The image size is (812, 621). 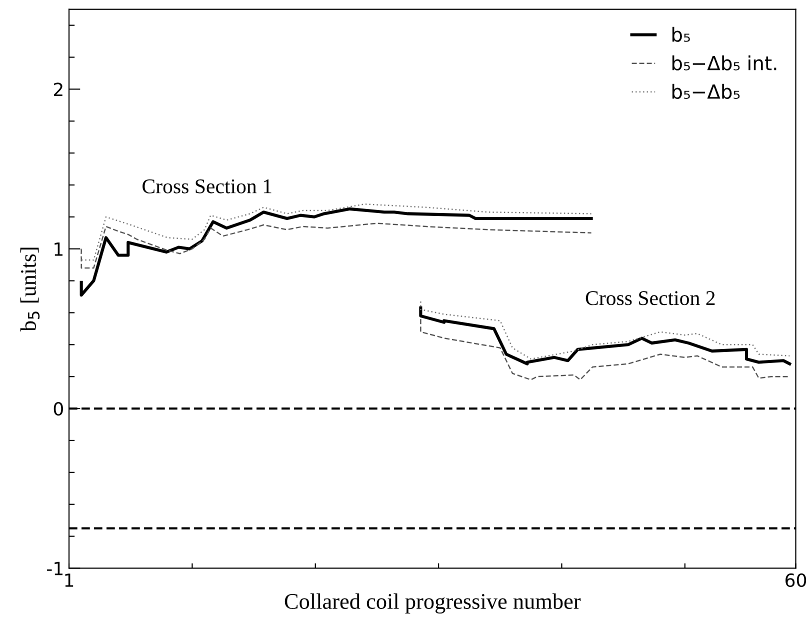 I want to click on y-tick-label: -1, so click(x=54, y=569).